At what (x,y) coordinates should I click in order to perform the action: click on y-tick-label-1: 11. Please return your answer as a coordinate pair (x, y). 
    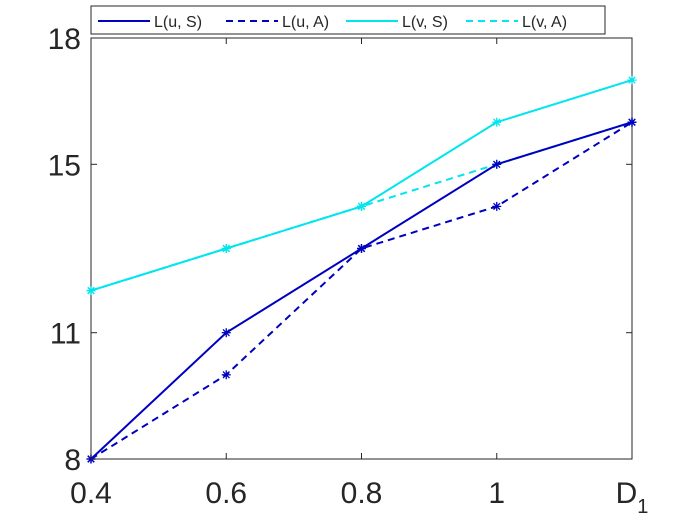
    Looking at the image, I should click on (65, 334).